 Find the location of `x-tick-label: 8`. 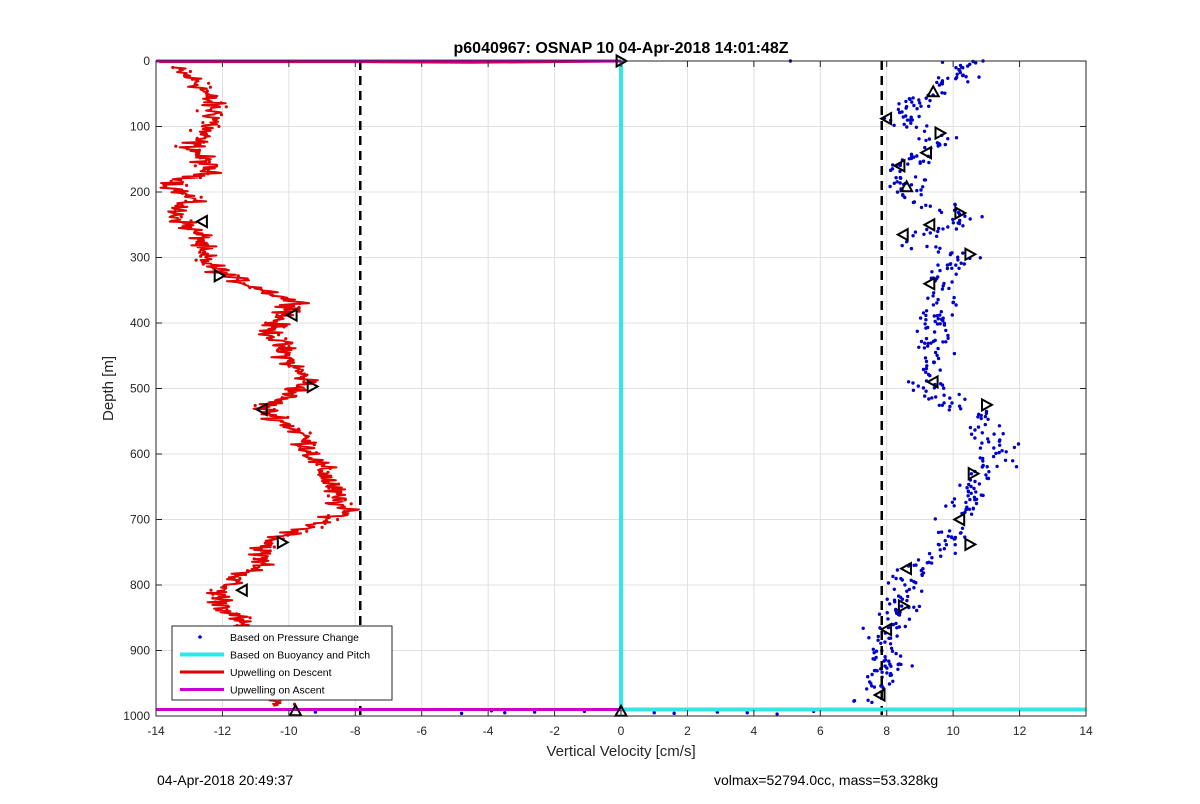

x-tick-label: 8 is located at coordinates (886, 731).